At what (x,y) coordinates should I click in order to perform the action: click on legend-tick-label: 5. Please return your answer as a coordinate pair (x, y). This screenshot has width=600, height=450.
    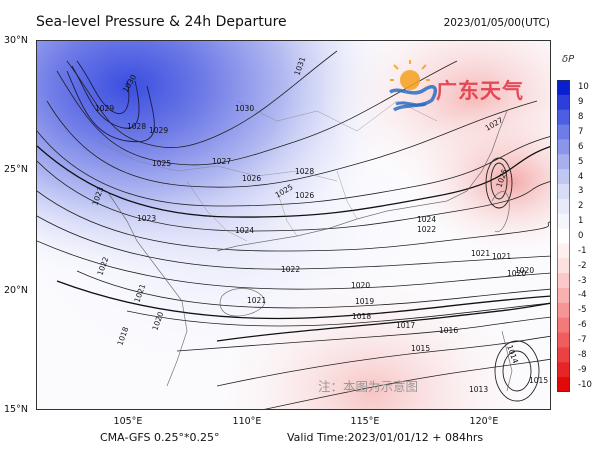
    Looking at the image, I should click on (581, 161).